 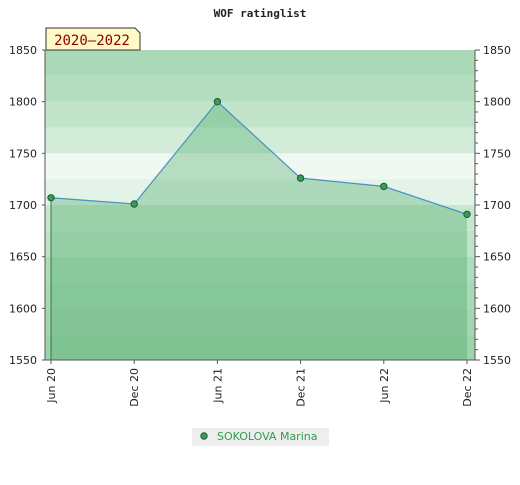 I want to click on period-badge: 2020–2022, so click(x=93, y=39).